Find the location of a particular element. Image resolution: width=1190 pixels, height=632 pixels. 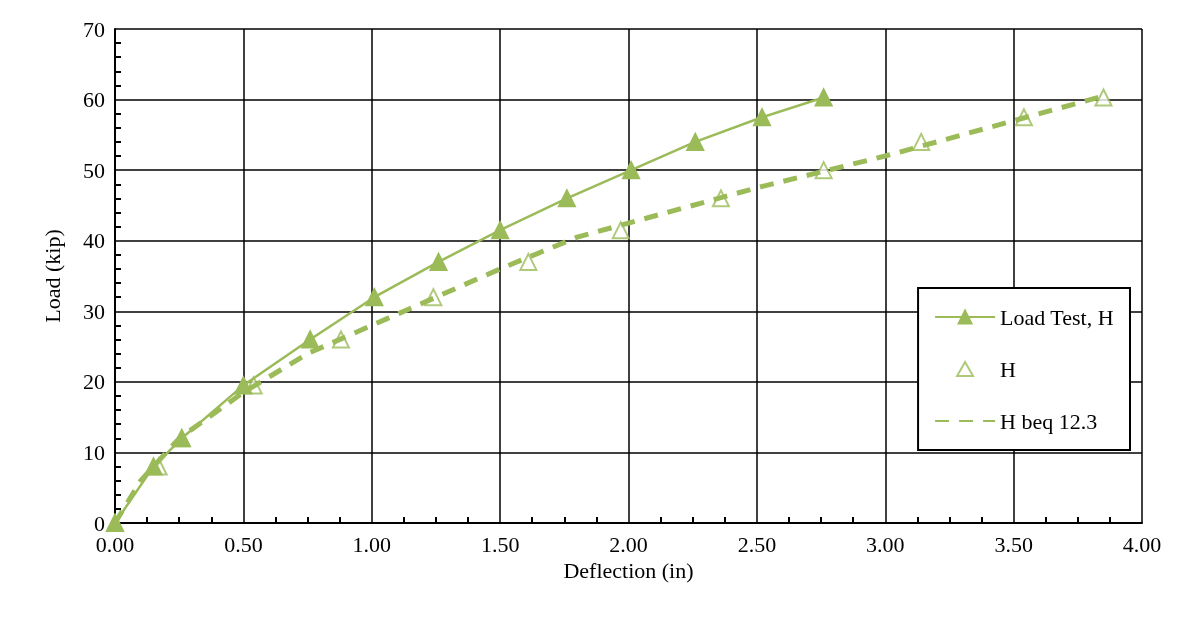

x-tick-label: 2.50 is located at coordinates (757, 544).